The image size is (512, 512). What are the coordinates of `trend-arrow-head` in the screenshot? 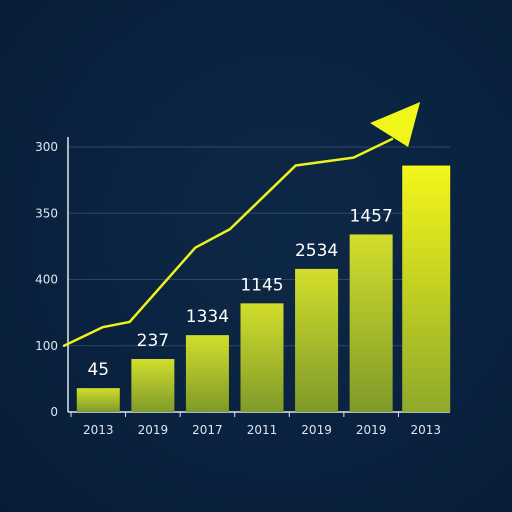 It's located at (395, 125).